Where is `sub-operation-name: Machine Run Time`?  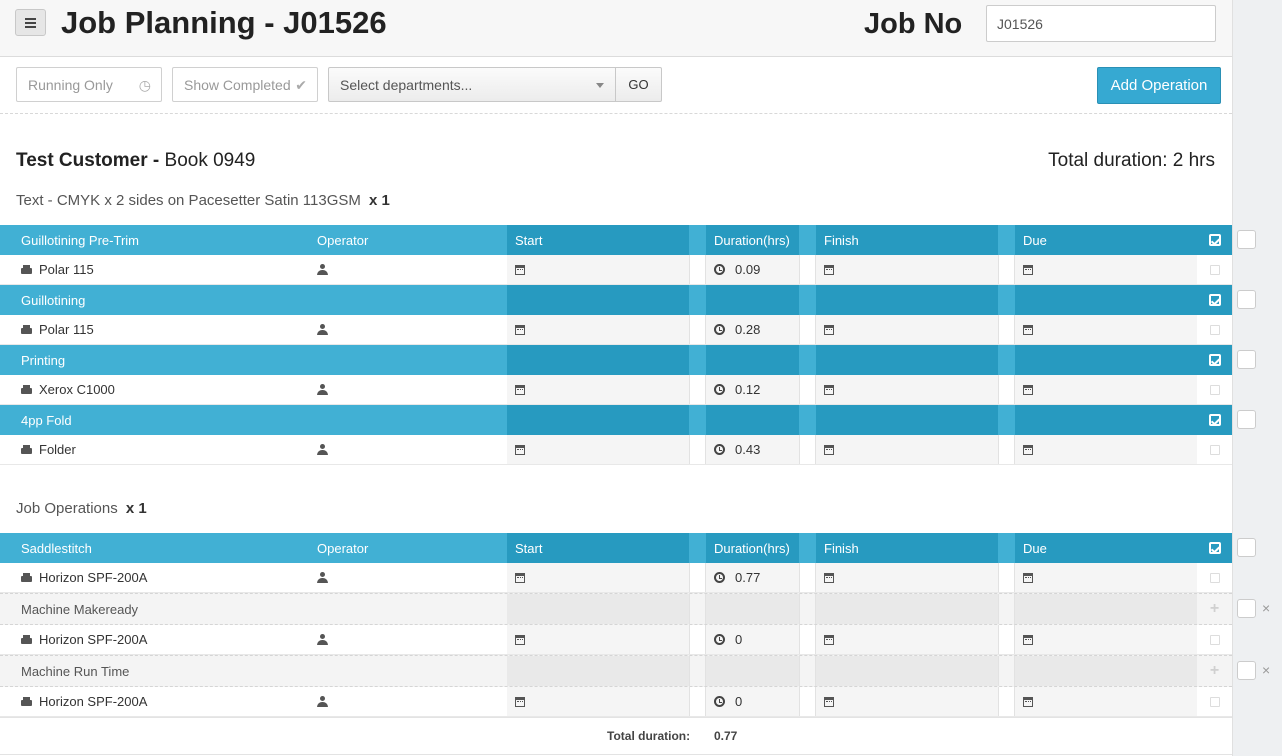
sub-operation-name: Machine Run Time is located at coordinates (75, 671).